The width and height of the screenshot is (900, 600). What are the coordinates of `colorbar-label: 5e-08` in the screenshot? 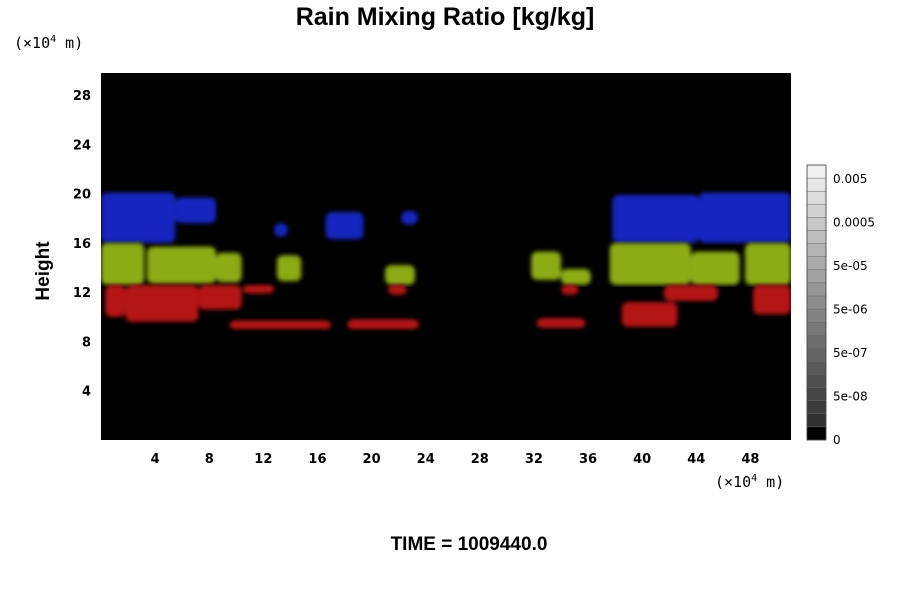 It's located at (850, 397).